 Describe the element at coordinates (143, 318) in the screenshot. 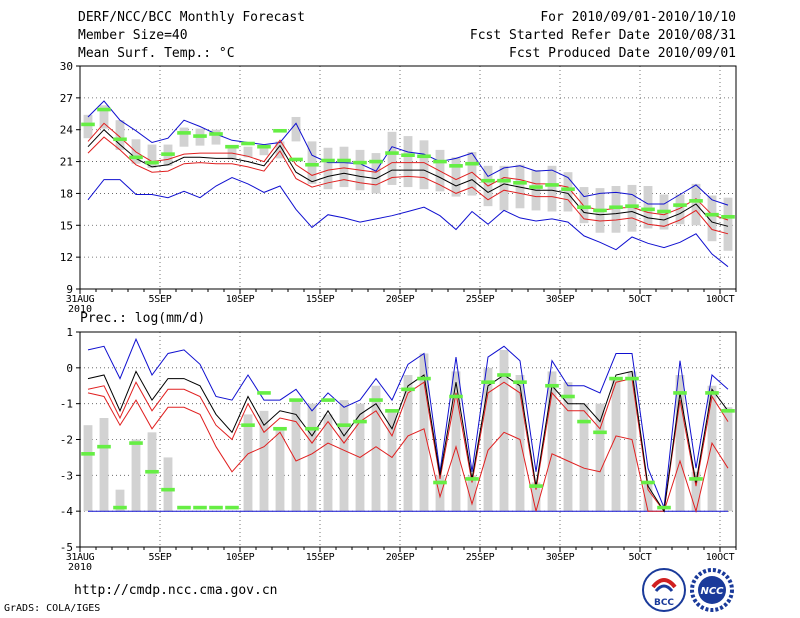

I see `precip-panel-label: Prec.: log(mm/d)` at that location.